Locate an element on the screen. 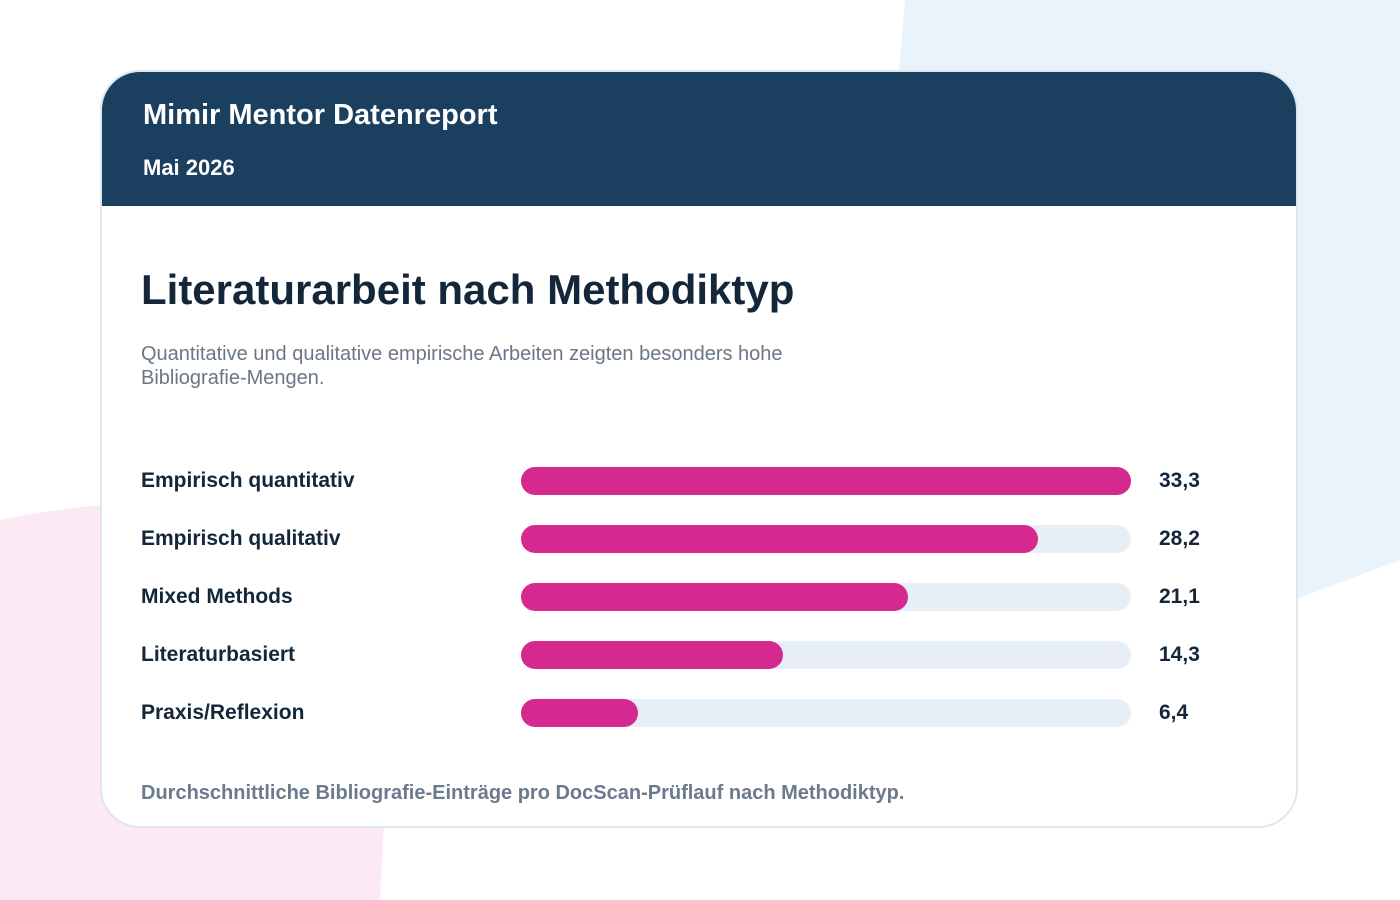  value-label: 21,1 is located at coordinates (1179, 596).